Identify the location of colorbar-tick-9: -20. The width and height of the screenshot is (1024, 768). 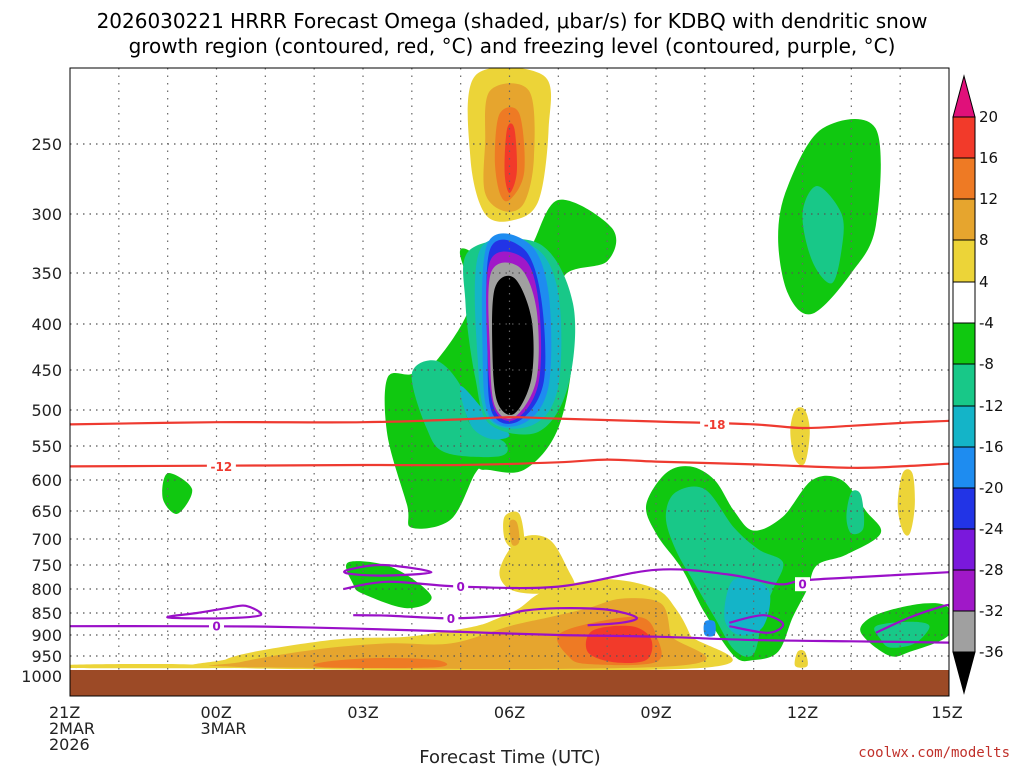
(991, 488).